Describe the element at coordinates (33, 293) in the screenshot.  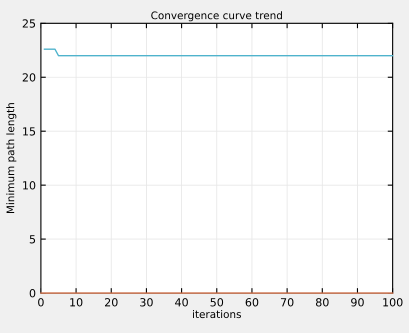
I see `y-tick-label: 0` at that location.